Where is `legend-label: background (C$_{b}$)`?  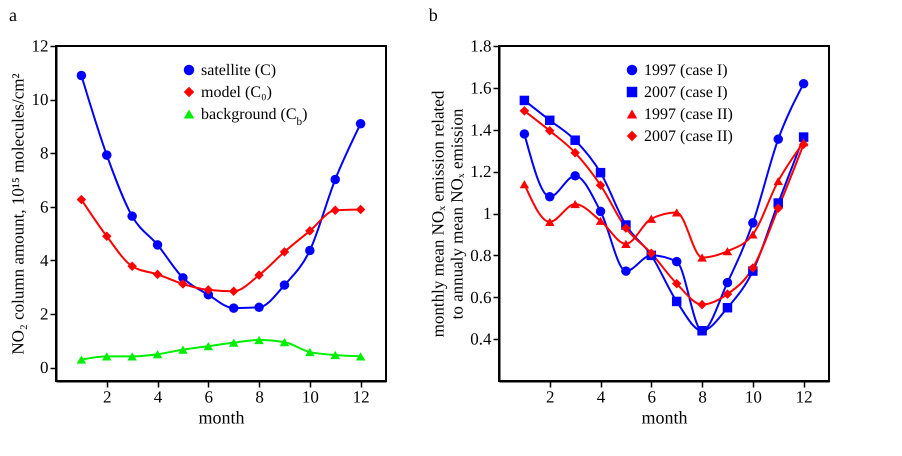
legend-label: background (C$_{b}$) is located at coordinates (254, 117).